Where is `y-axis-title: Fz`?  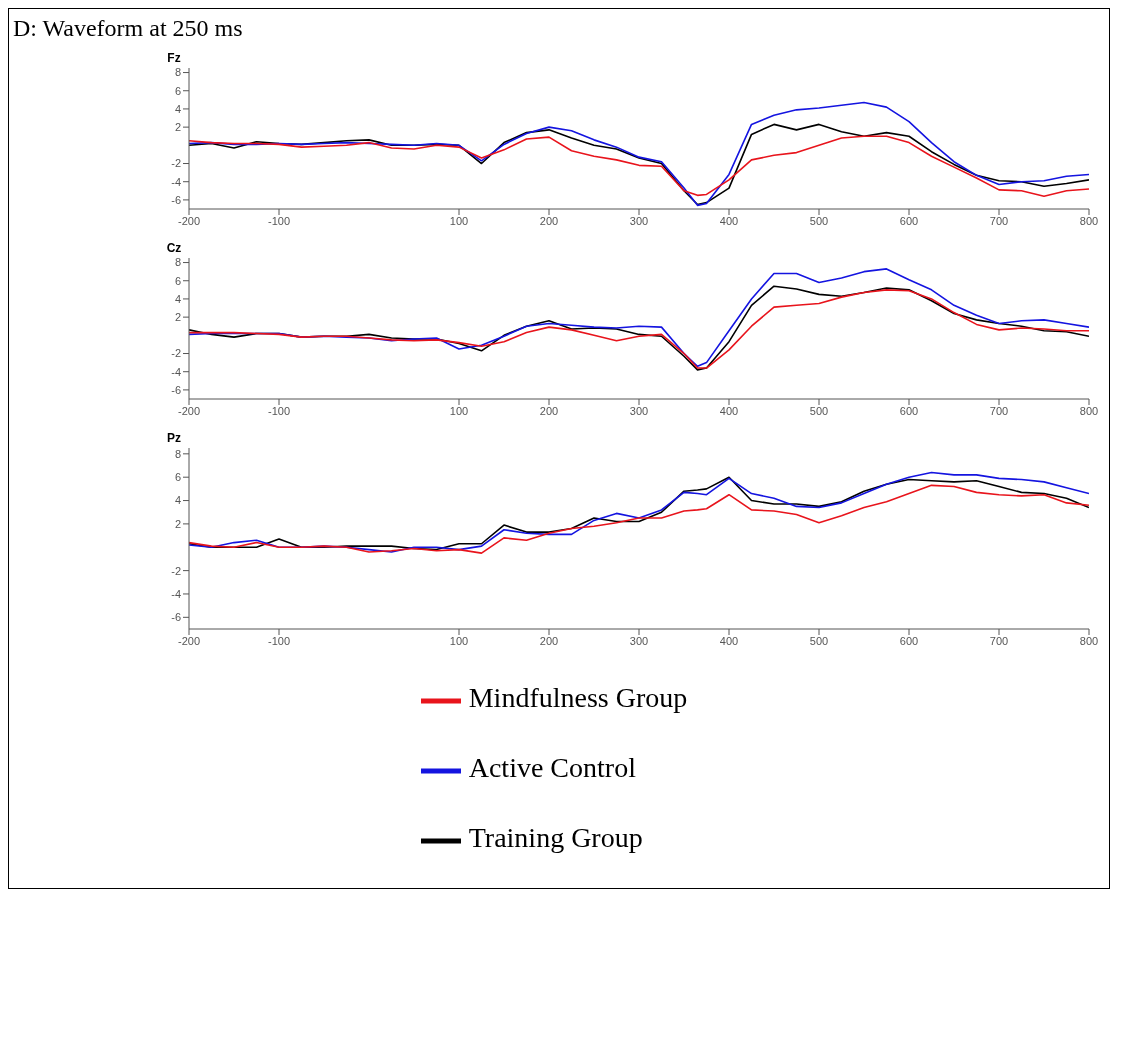
y-axis-title: Fz is located at coordinates (174, 58).